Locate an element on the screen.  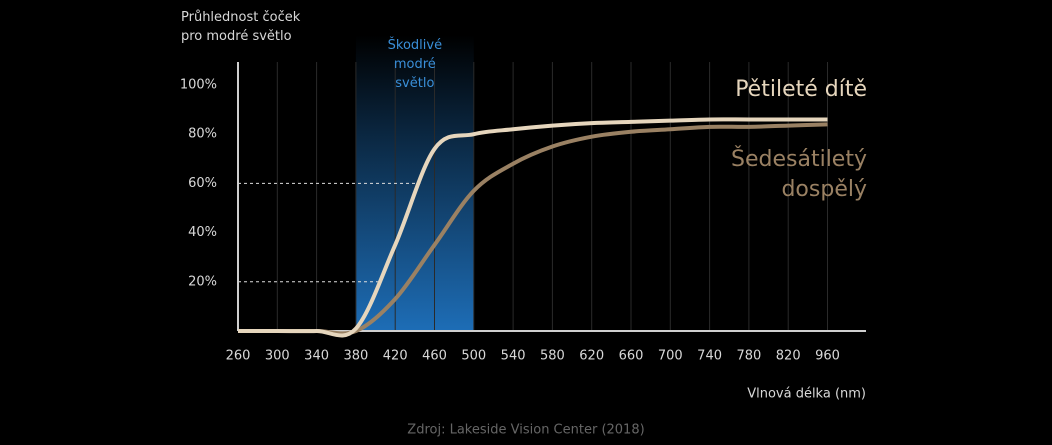
x-tick-label: 780 is located at coordinates (748, 356).